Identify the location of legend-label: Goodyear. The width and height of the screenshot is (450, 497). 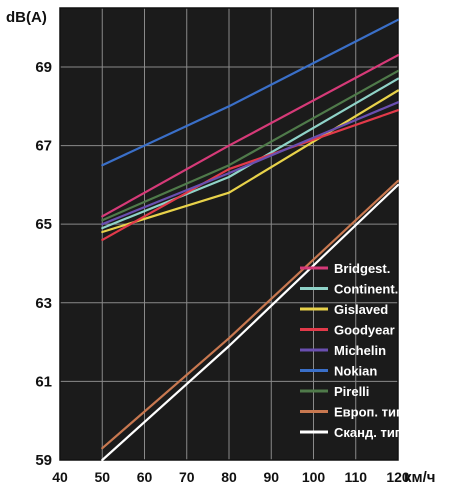
(364, 330).